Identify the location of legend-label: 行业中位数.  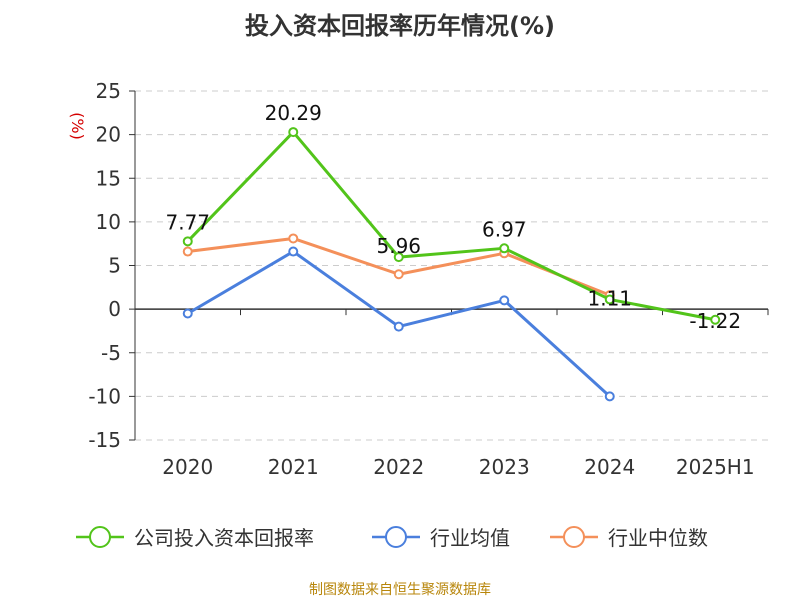
(658, 538).